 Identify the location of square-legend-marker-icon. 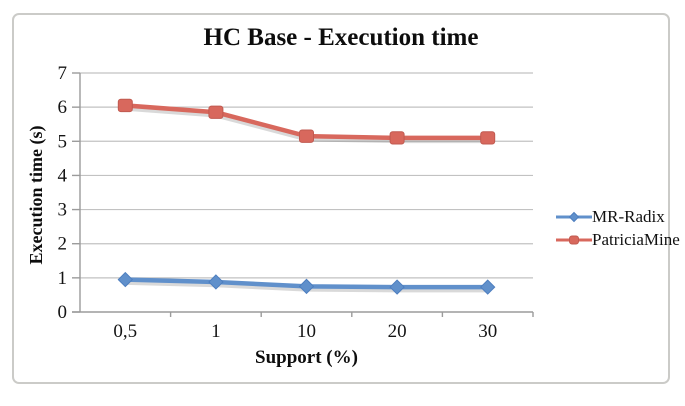
(574, 239).